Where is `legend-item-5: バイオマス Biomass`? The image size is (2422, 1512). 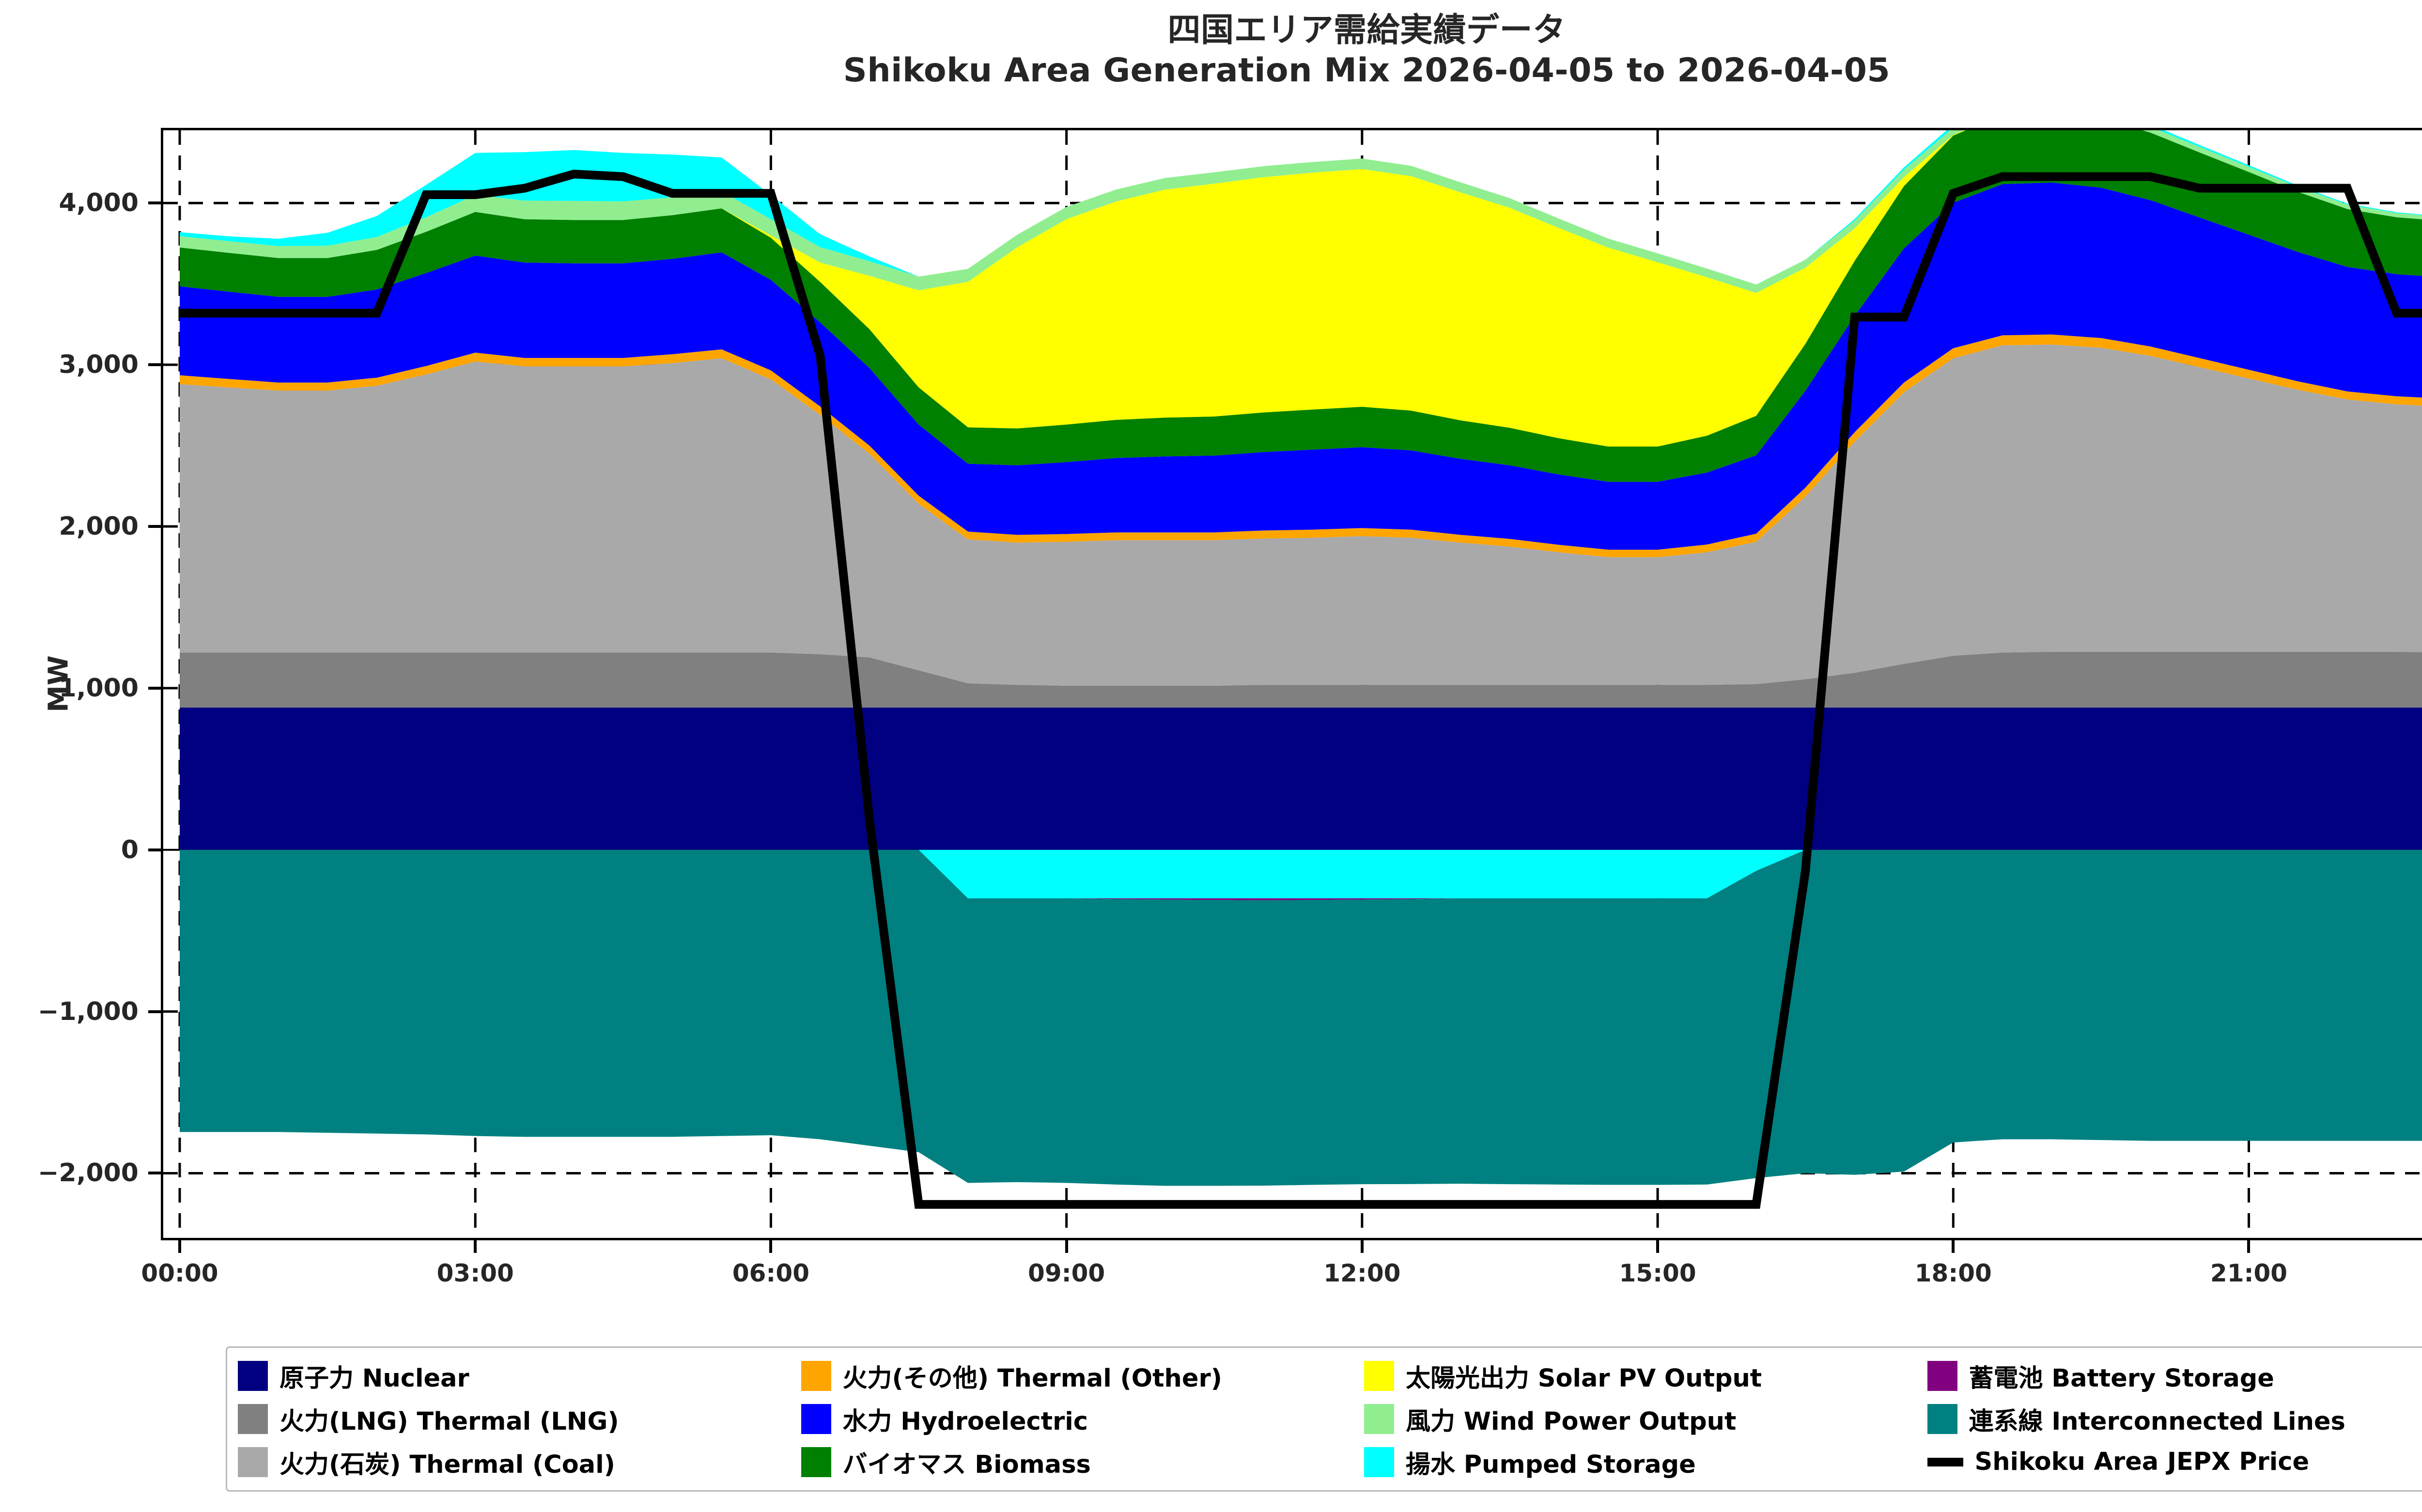 legend-item-5: バイオマス Biomass is located at coordinates (1083, 1462).